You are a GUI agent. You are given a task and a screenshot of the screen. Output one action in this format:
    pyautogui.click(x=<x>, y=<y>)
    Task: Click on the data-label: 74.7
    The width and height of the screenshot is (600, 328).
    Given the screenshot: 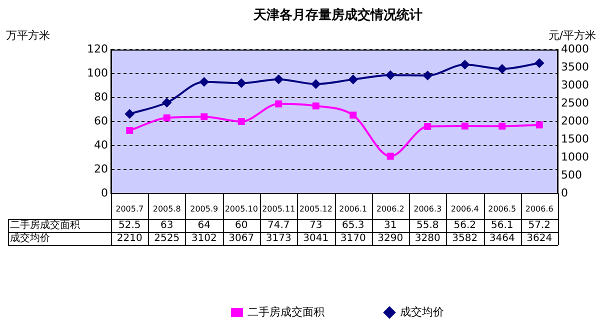 What is the action you would take?
    pyautogui.click(x=278, y=226)
    